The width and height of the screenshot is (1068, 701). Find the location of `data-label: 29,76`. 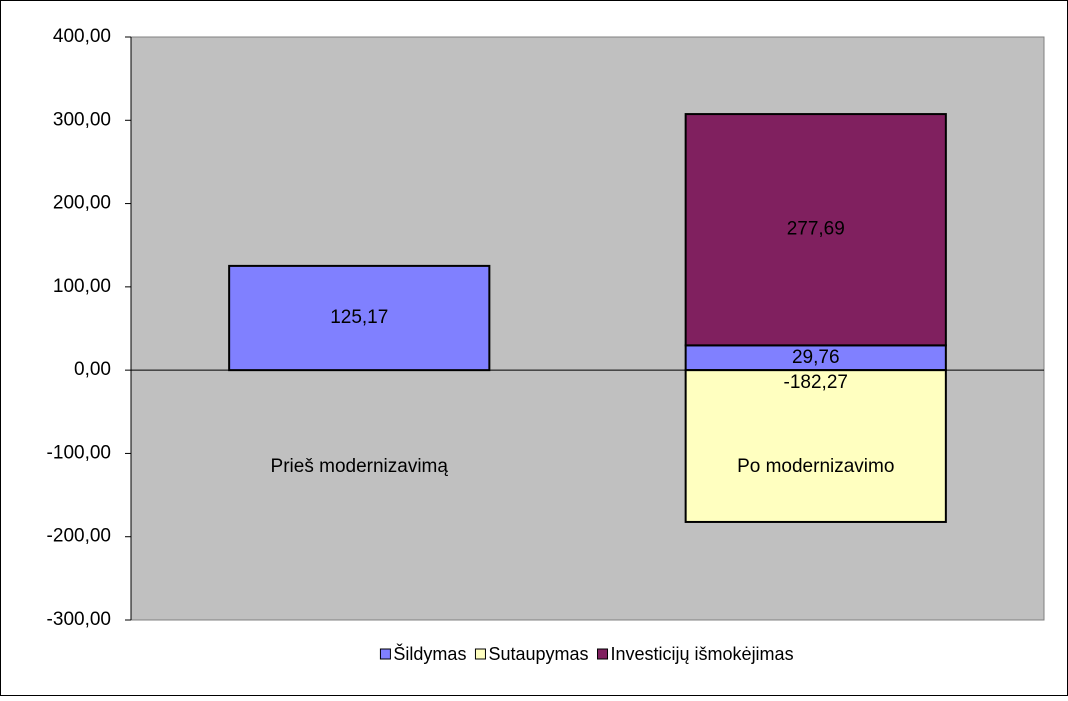

data-label: 29,76 is located at coordinates (816, 357).